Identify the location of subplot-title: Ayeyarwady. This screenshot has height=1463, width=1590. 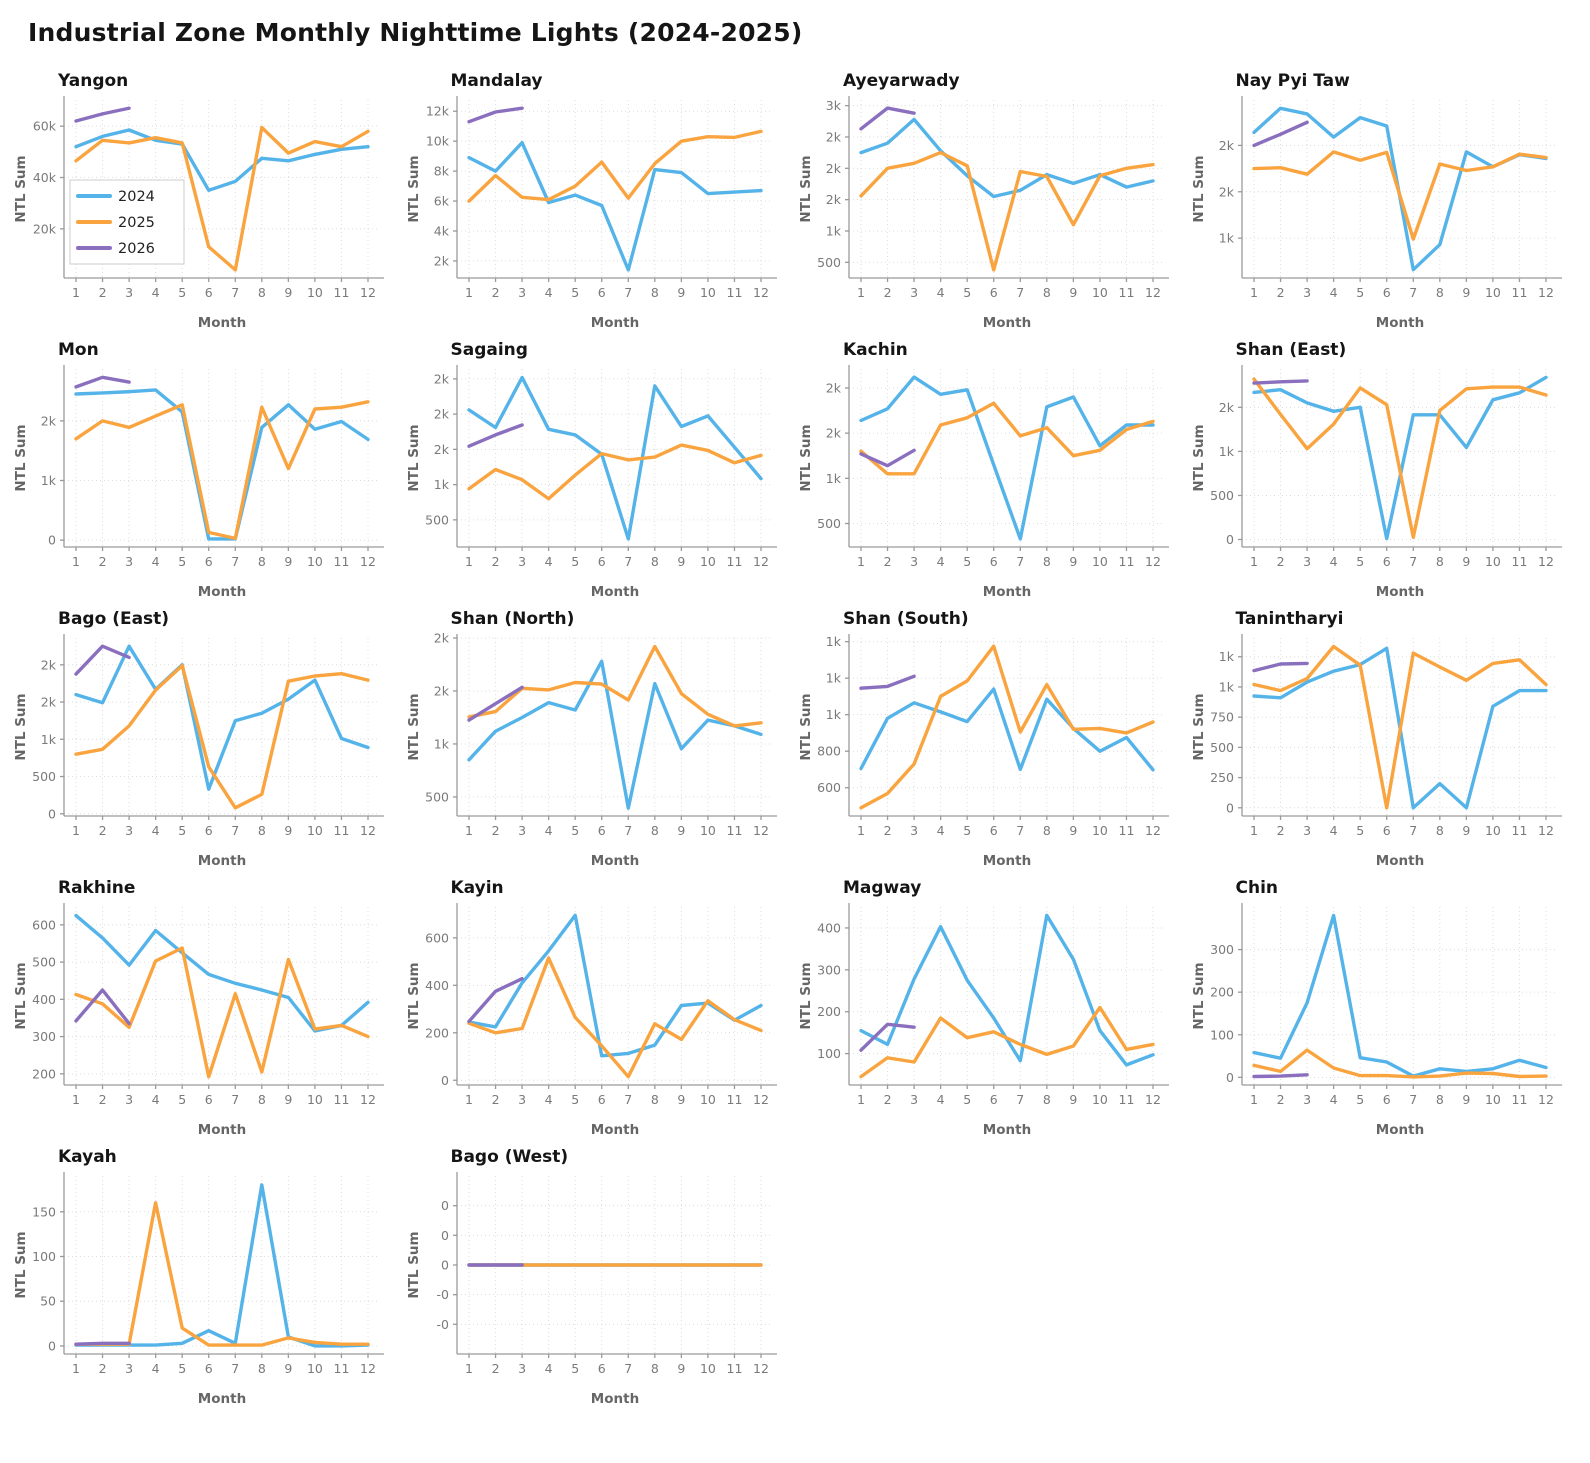
(901, 81).